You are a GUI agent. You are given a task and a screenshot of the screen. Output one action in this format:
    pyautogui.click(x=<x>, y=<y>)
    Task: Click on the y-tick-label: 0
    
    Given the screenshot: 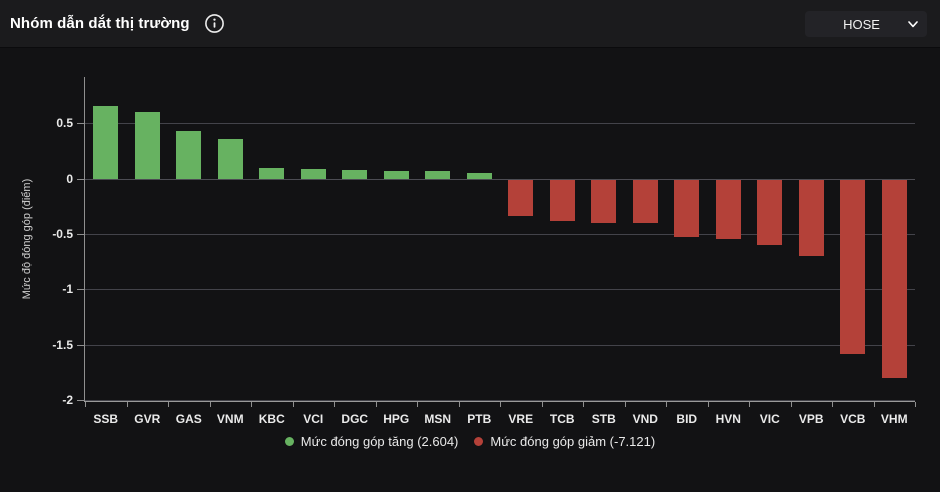 What is the action you would take?
    pyautogui.click(x=69, y=178)
    